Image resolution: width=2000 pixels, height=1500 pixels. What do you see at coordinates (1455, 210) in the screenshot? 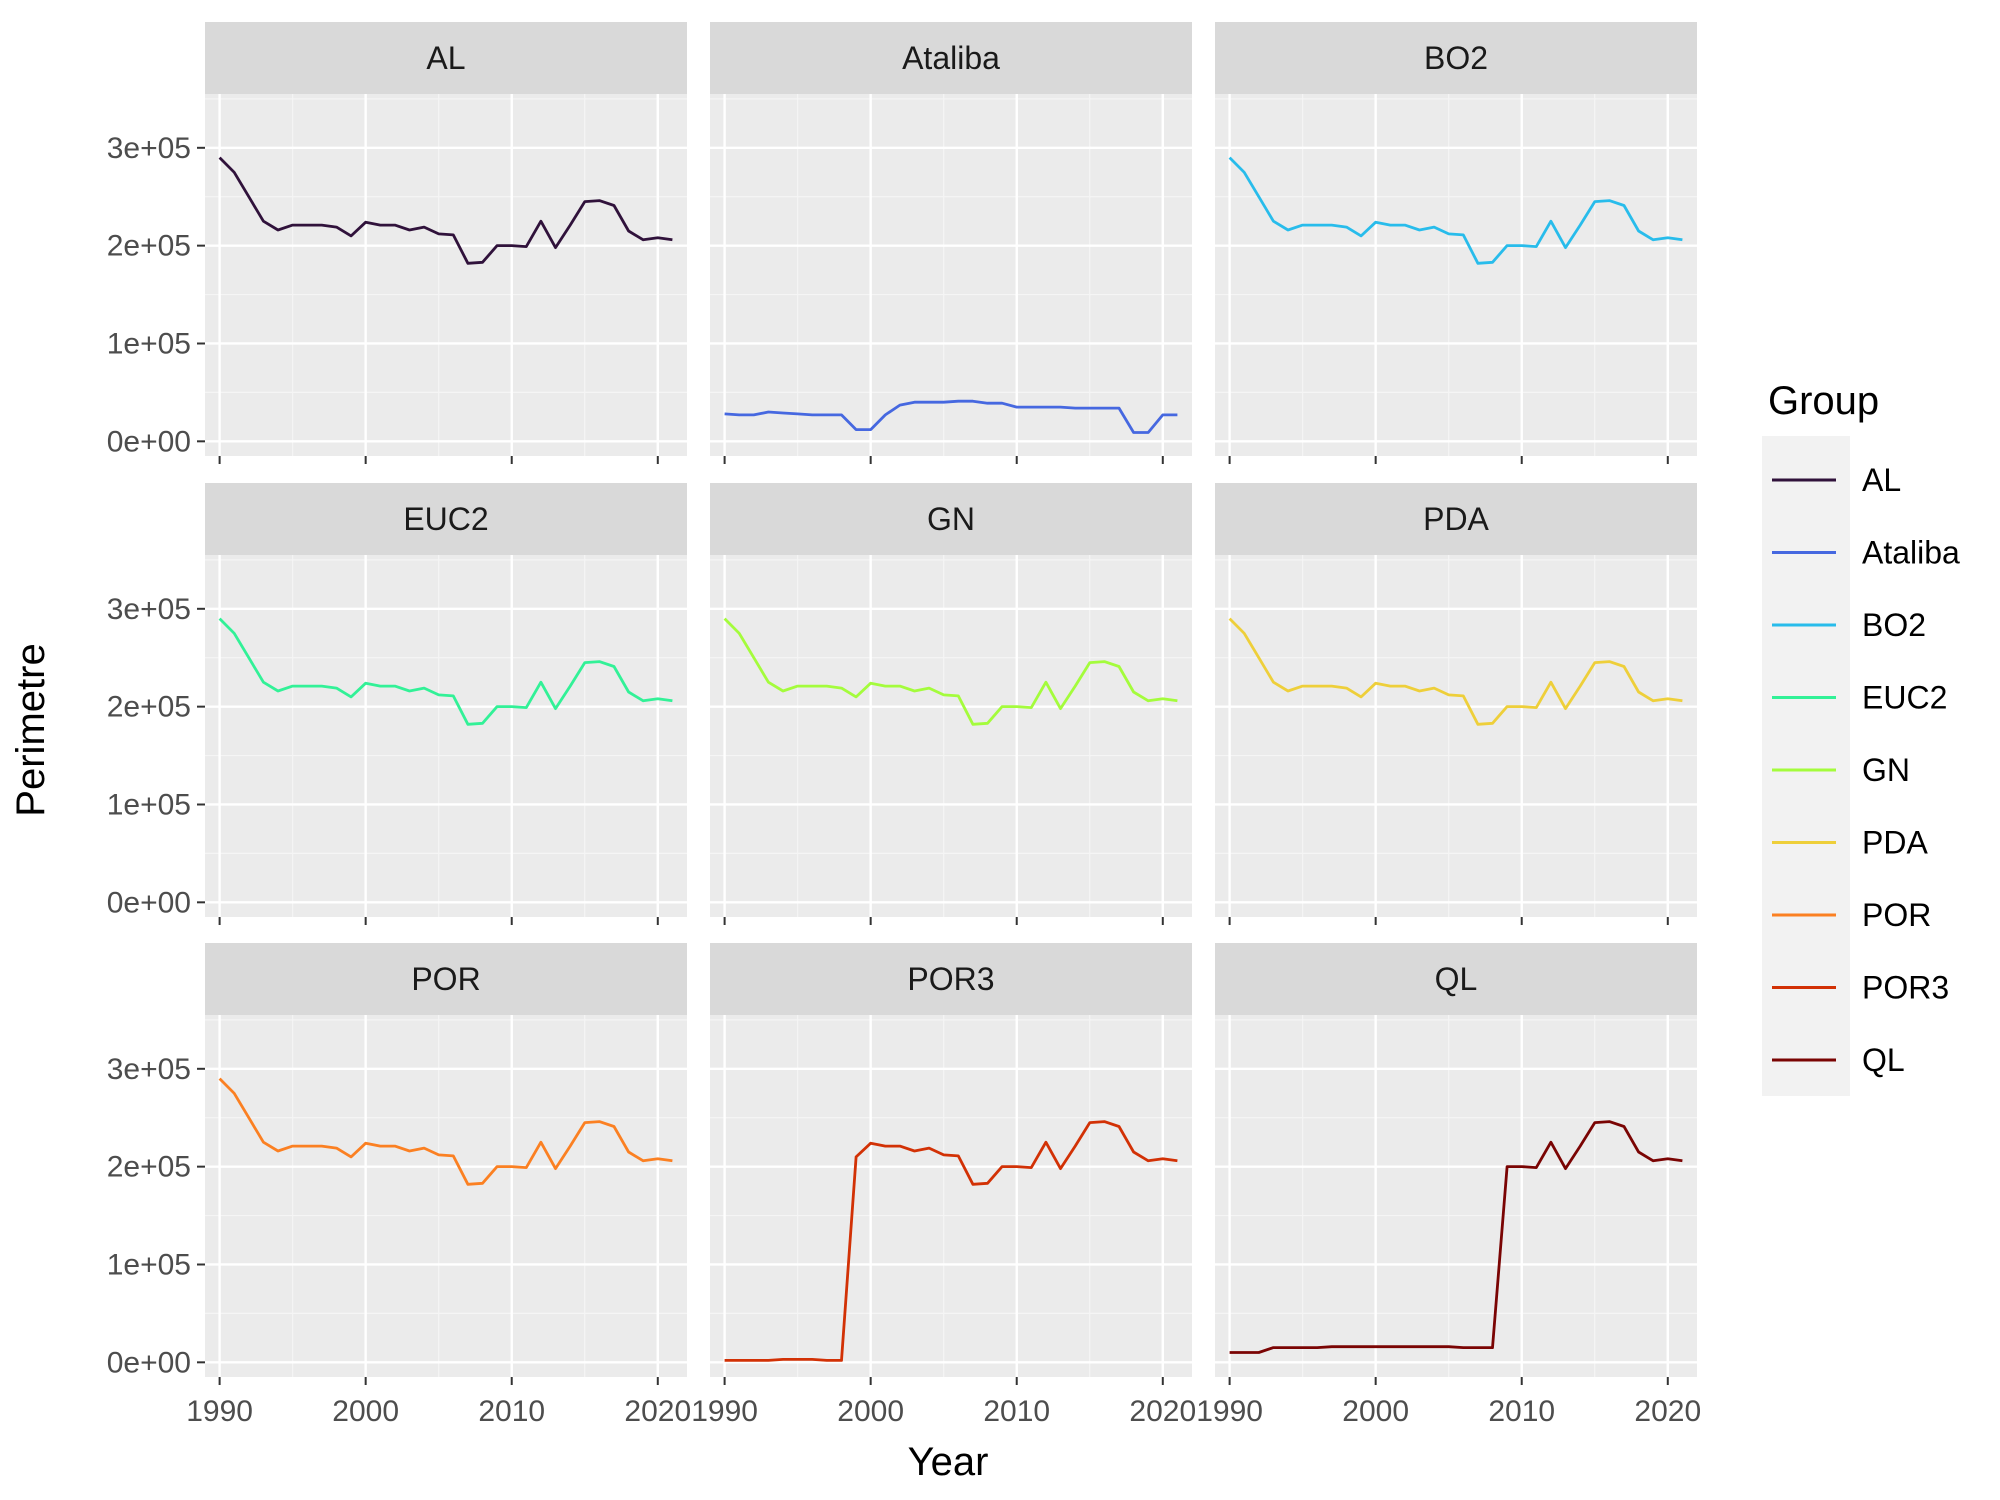
I see `series-line-bo2` at bounding box center [1455, 210].